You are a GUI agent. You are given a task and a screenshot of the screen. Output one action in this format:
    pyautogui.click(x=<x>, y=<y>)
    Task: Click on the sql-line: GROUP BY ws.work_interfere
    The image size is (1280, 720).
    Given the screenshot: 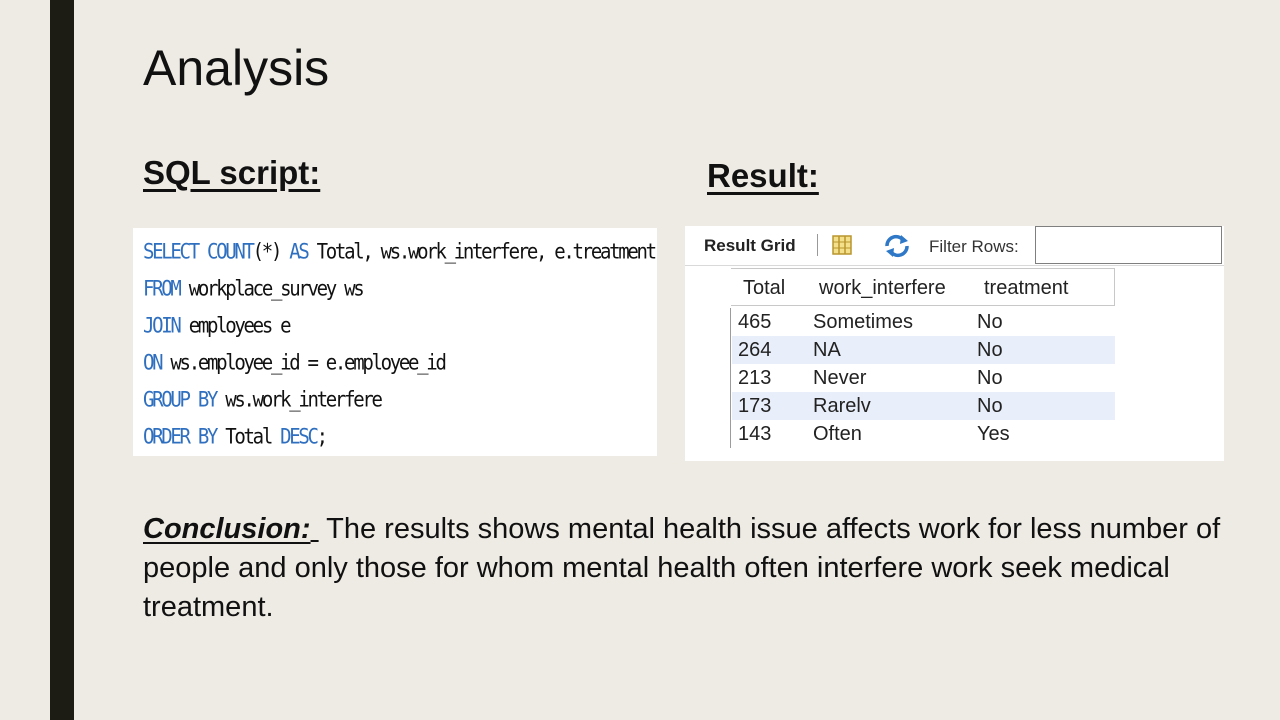 What is the action you would take?
    pyautogui.click(x=400, y=400)
    